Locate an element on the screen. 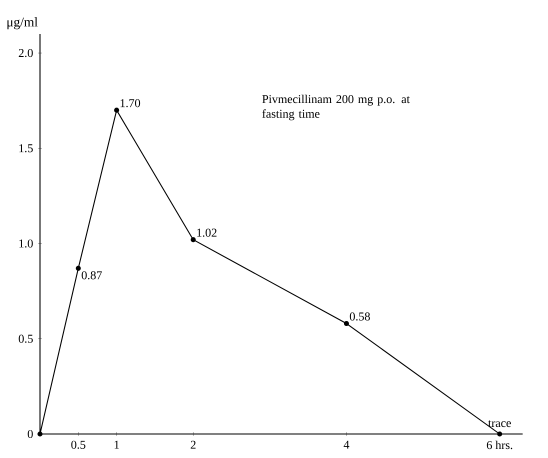 The width and height of the screenshot is (548, 458). data-label: 1.70 is located at coordinates (130, 103).